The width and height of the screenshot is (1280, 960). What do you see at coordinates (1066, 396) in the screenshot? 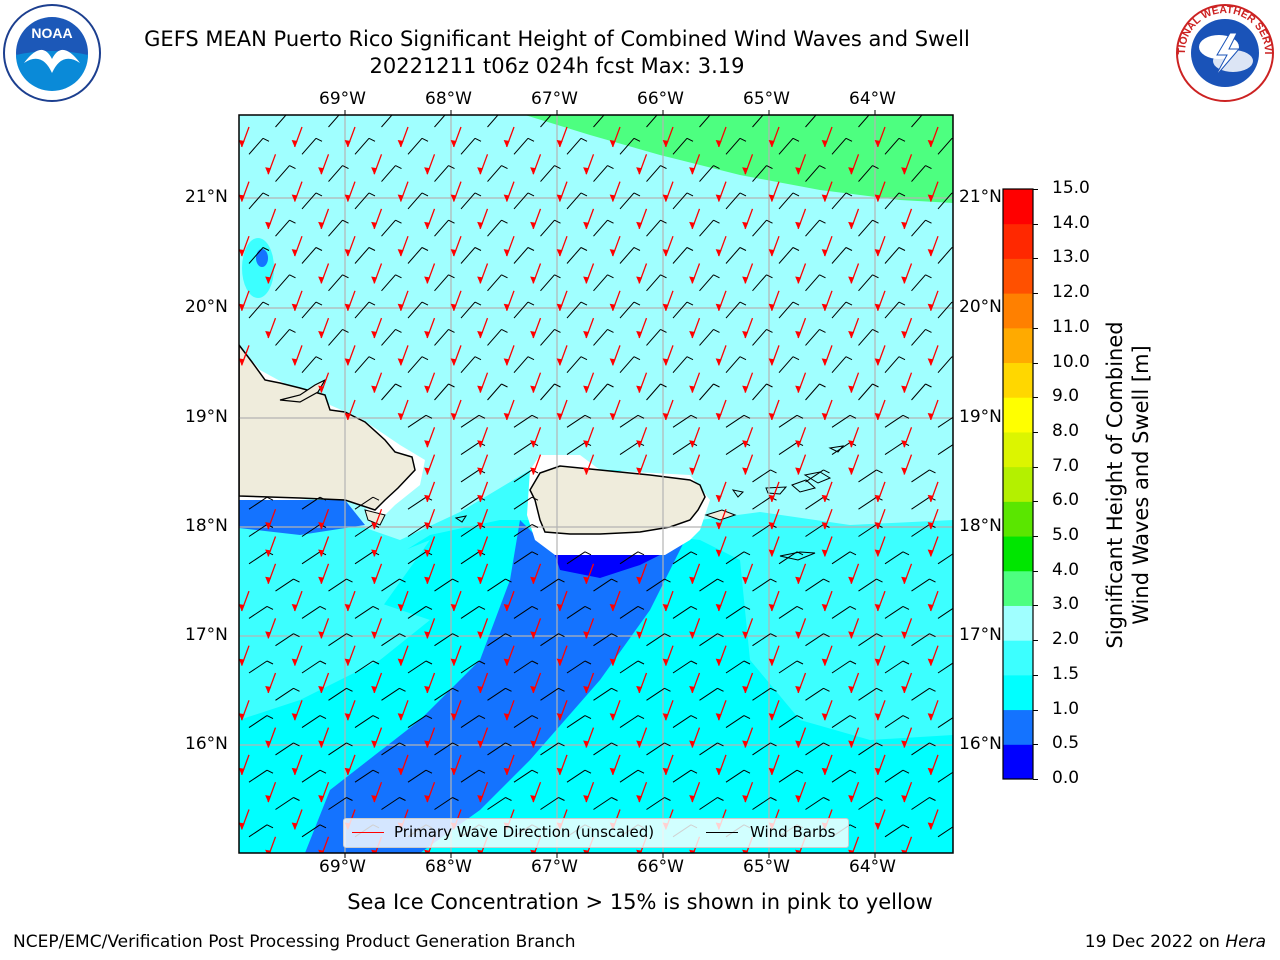
I see `colorbar-tick-label: 9.0` at bounding box center [1066, 396].